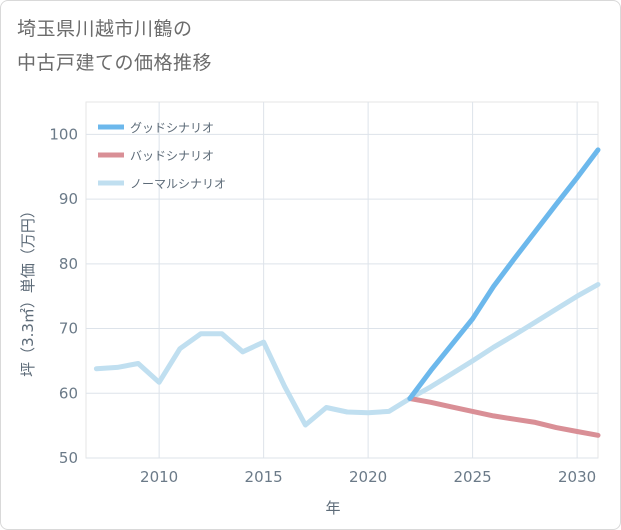 The image size is (621, 530). Describe the element at coordinates (332, 508) in the screenshot. I see `x-axis-label: 年` at that location.